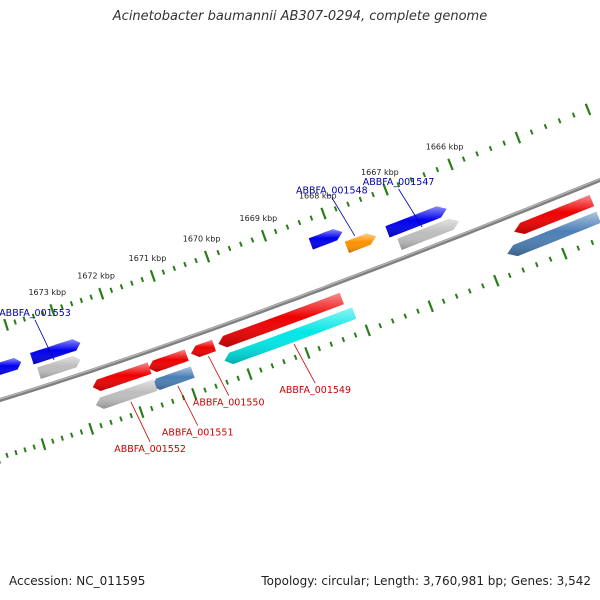 The width and height of the screenshot is (600, 600). I want to click on gene-feature-f_forward_a, so click(428, 234).